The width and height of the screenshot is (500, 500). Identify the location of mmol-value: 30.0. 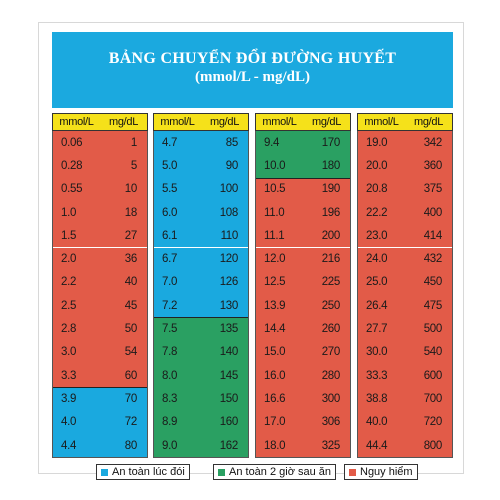
(377, 352).